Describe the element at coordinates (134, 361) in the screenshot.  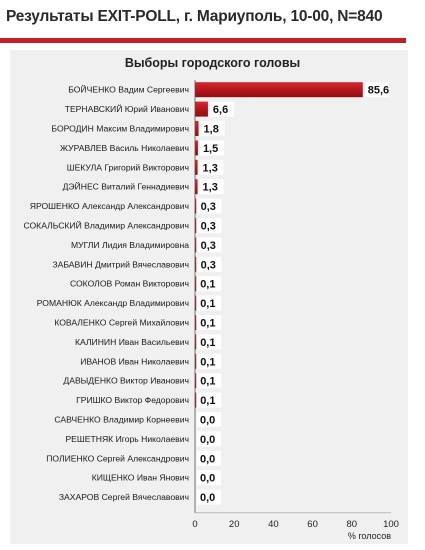
I see `category-label: ИВАНОВ Иван Николаевич` at that location.